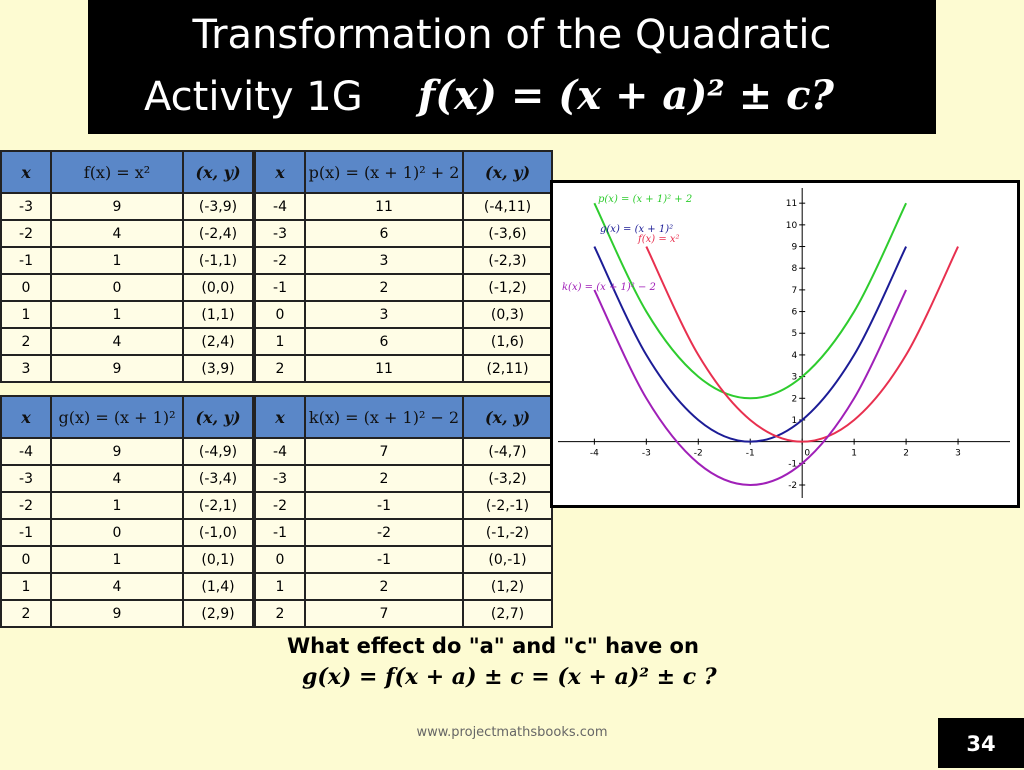 The height and width of the screenshot is (770, 1024). Describe the element at coordinates (218, 478) in the screenshot. I see `cell: (-3,4)` at that location.